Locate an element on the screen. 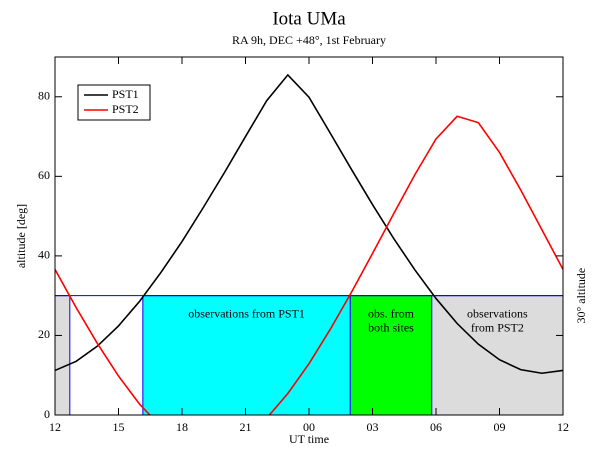 The width and height of the screenshot is (600, 464). x-tick-label: 03 is located at coordinates (373, 427).